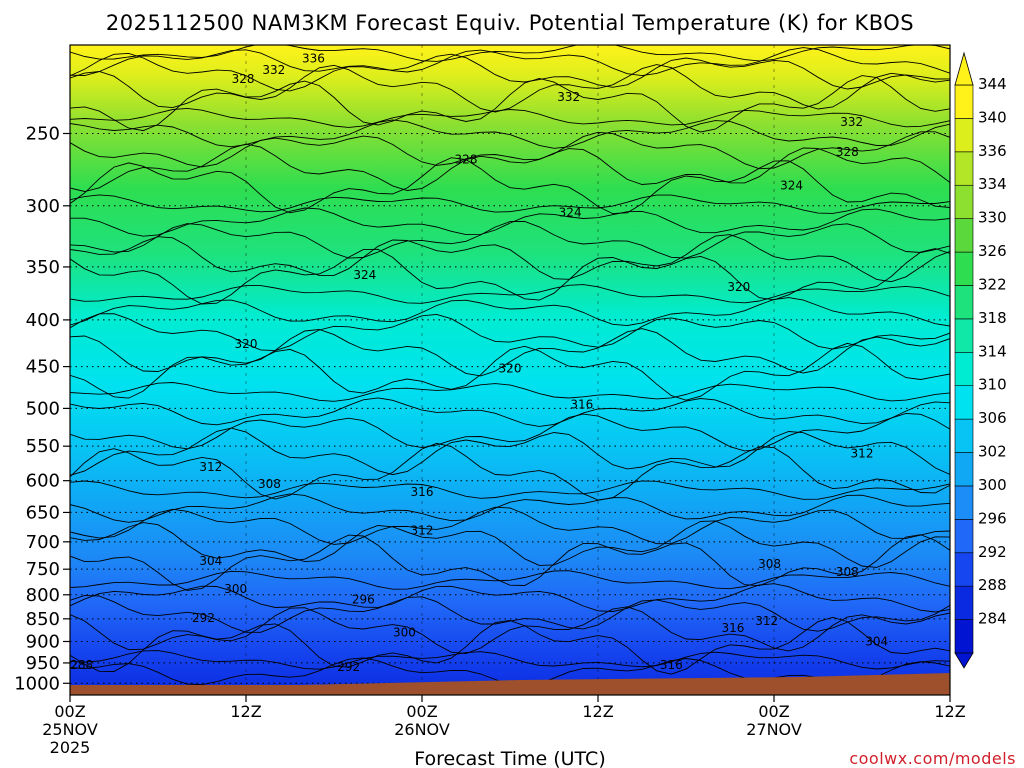 This screenshot has height=768, width=1024. I want to click on credit-link: coolwx.com/models, so click(932, 758).